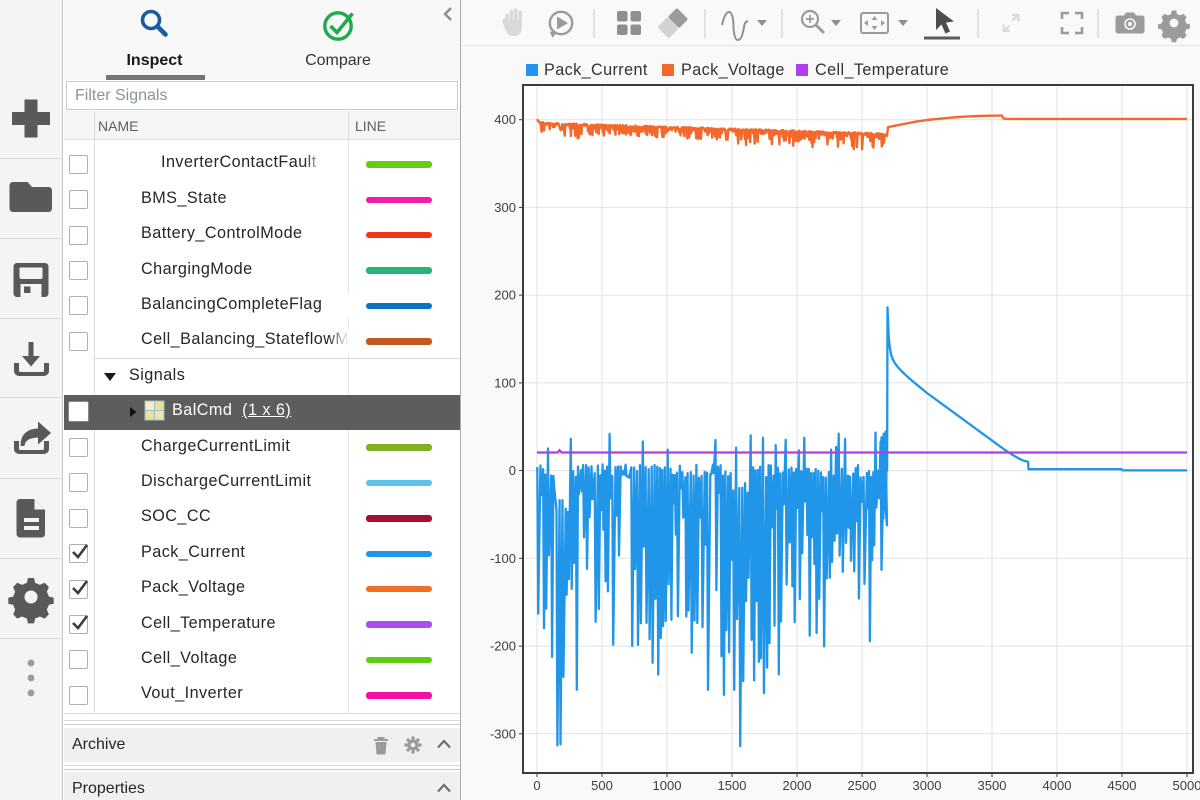 The height and width of the screenshot is (800, 1200). Describe the element at coordinates (505, 295) in the screenshot. I see `svg-text: 200` at that location.